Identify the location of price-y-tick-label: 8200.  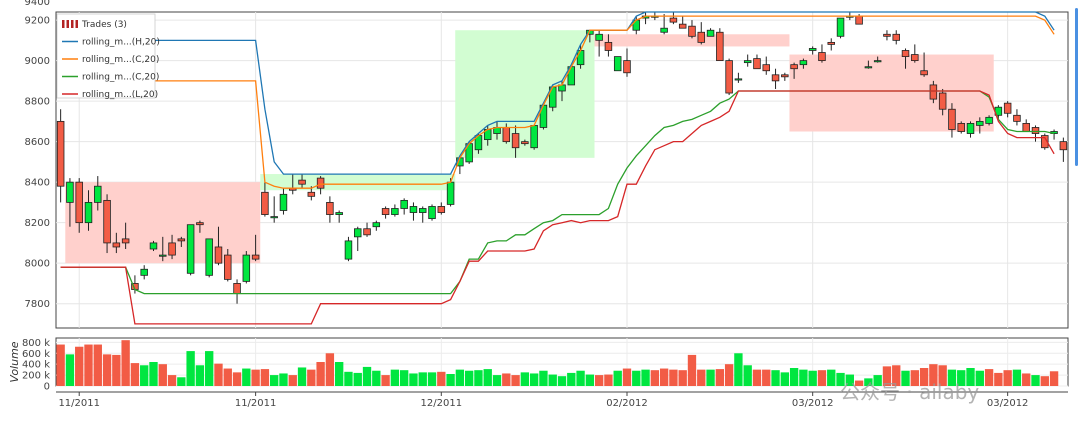
(37, 223).